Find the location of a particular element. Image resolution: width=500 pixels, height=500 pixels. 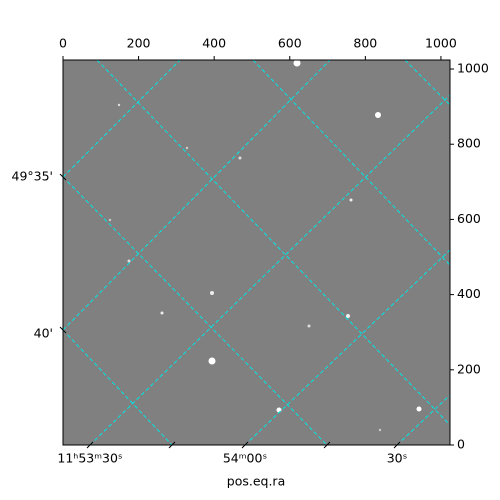

x-tick-label: 600 is located at coordinates (290, 43).